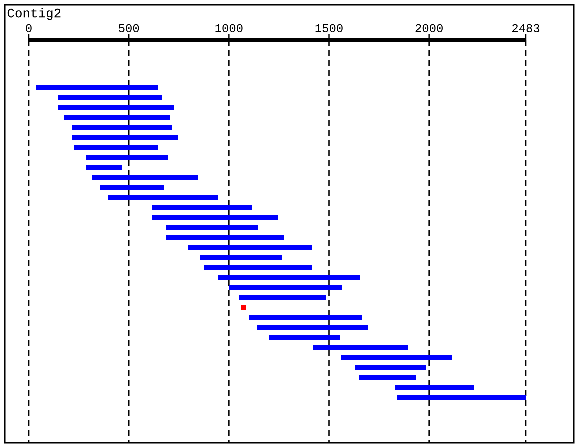 This screenshot has height=448, width=580. What do you see at coordinates (129, 28) in the screenshot?
I see `x-tick-label: 500` at bounding box center [129, 28].